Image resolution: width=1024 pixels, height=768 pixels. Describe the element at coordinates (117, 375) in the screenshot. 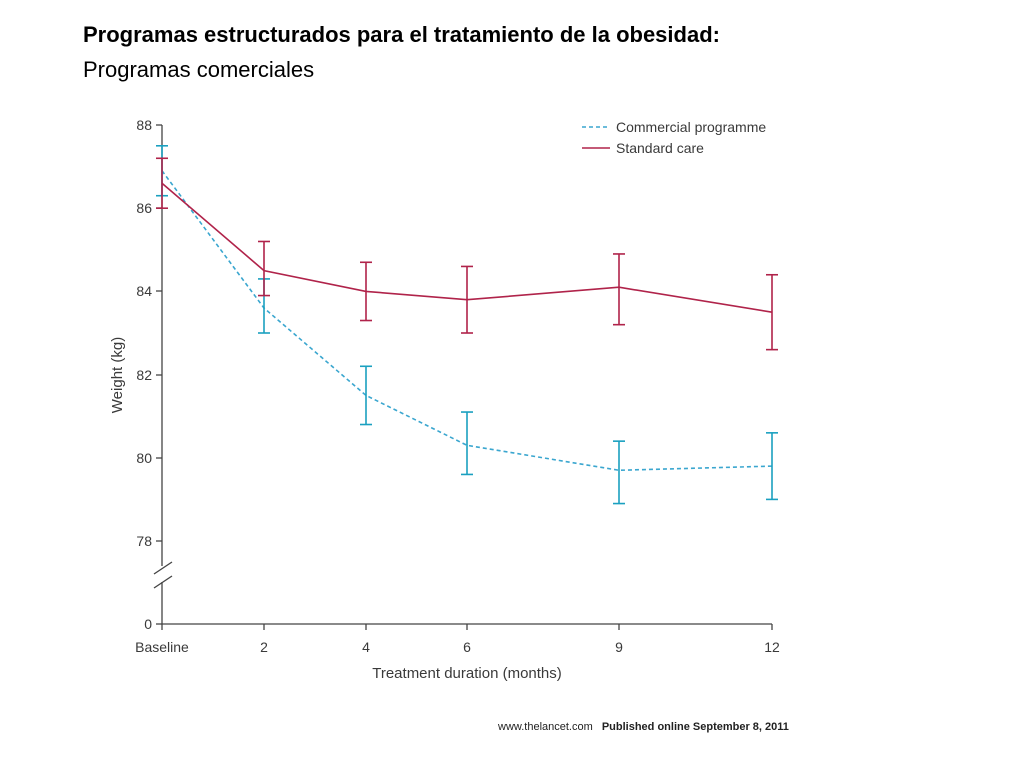

I see `y-axis-label: Weight (kg)` at that location.